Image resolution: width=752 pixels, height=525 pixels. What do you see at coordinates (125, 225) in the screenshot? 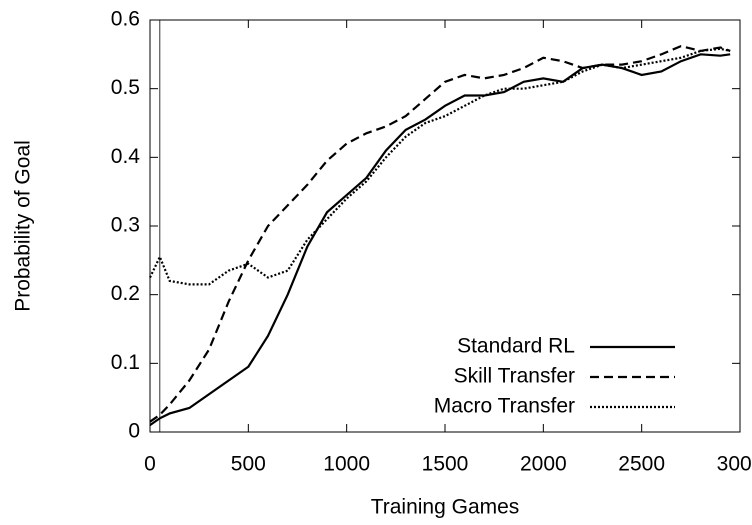
I see `y-tick-label: 0.3` at bounding box center [125, 225].